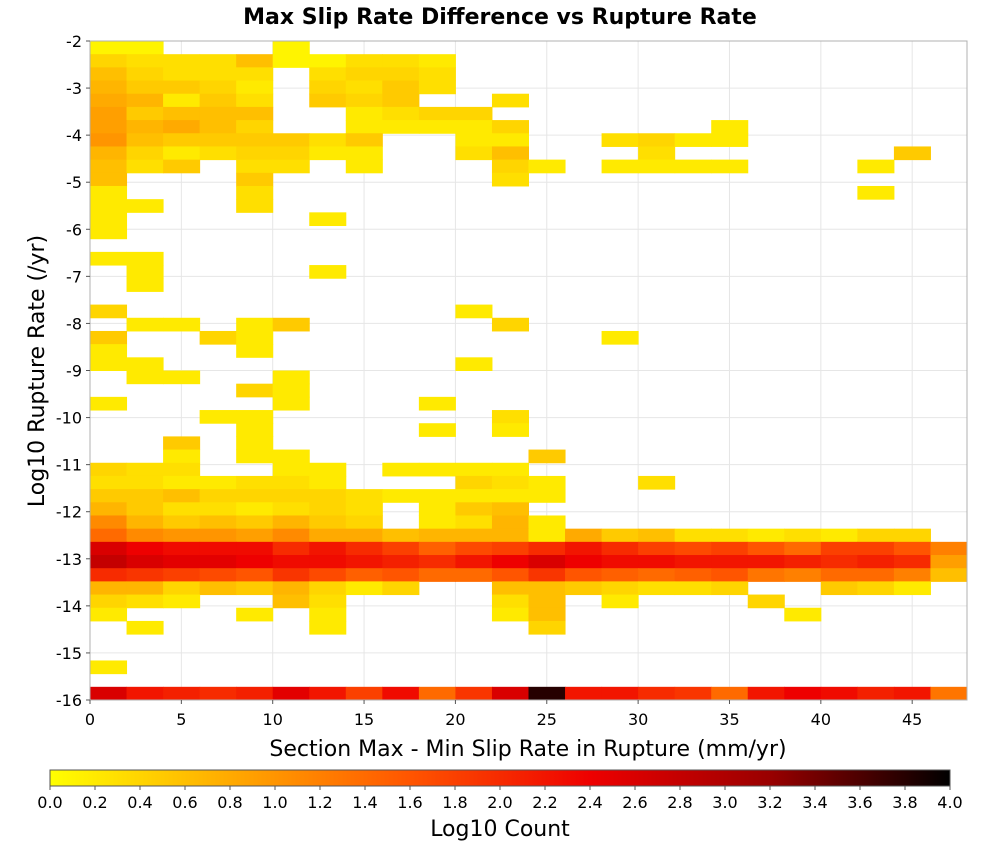 Image resolution: width=1000 pixels, height=850 pixels. Describe the element at coordinates (319, 802) in the screenshot. I see `colorbar-tick-label: 1.2` at that location.